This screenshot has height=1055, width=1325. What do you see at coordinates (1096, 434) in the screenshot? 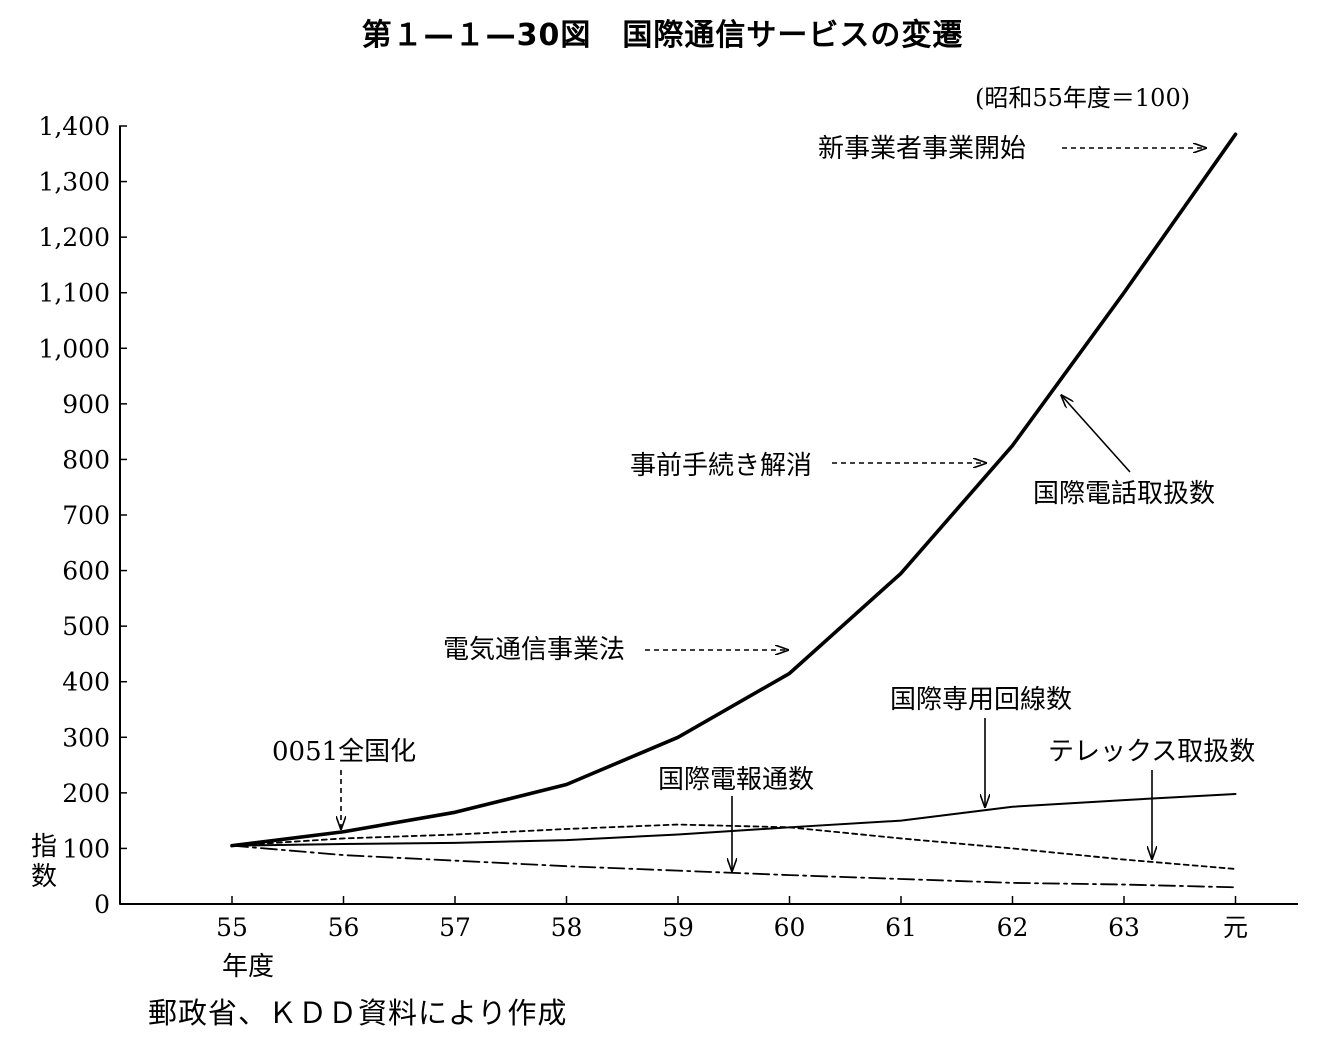
I see `series-label-arrow` at bounding box center [1096, 434].